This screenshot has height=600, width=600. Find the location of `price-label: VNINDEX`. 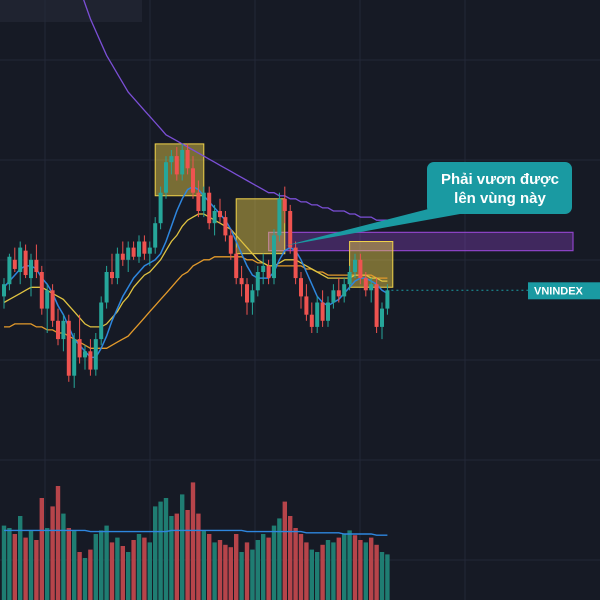

price-label: VNINDEX is located at coordinates (564, 291).